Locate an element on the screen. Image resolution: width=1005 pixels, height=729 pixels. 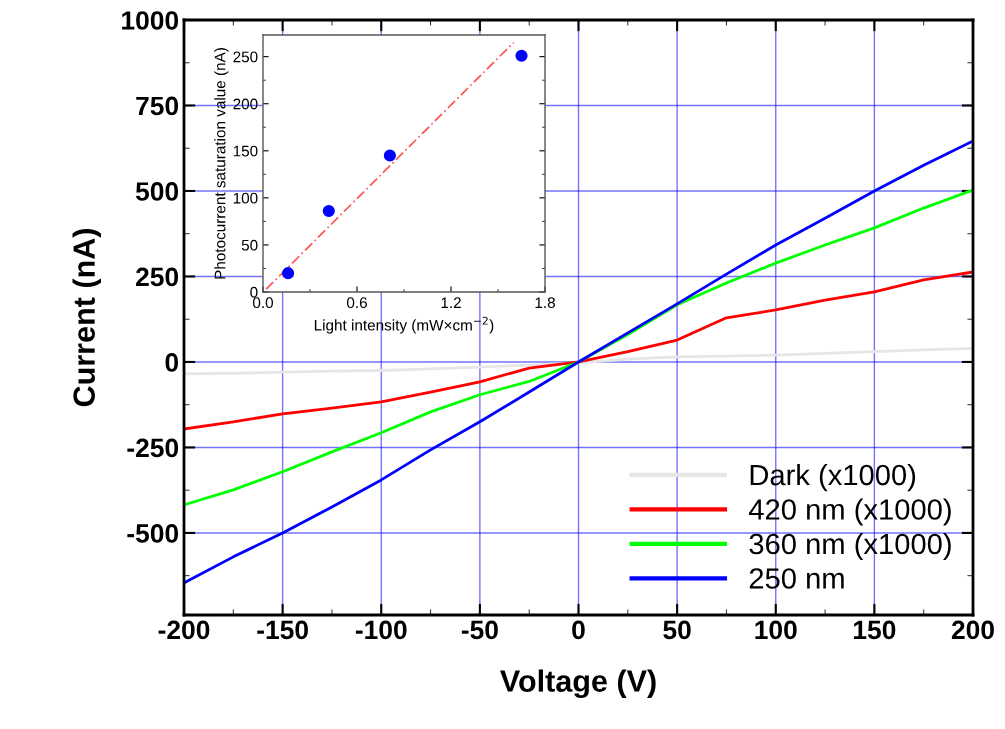
x-tick-label: 1.8 is located at coordinates (545, 303).